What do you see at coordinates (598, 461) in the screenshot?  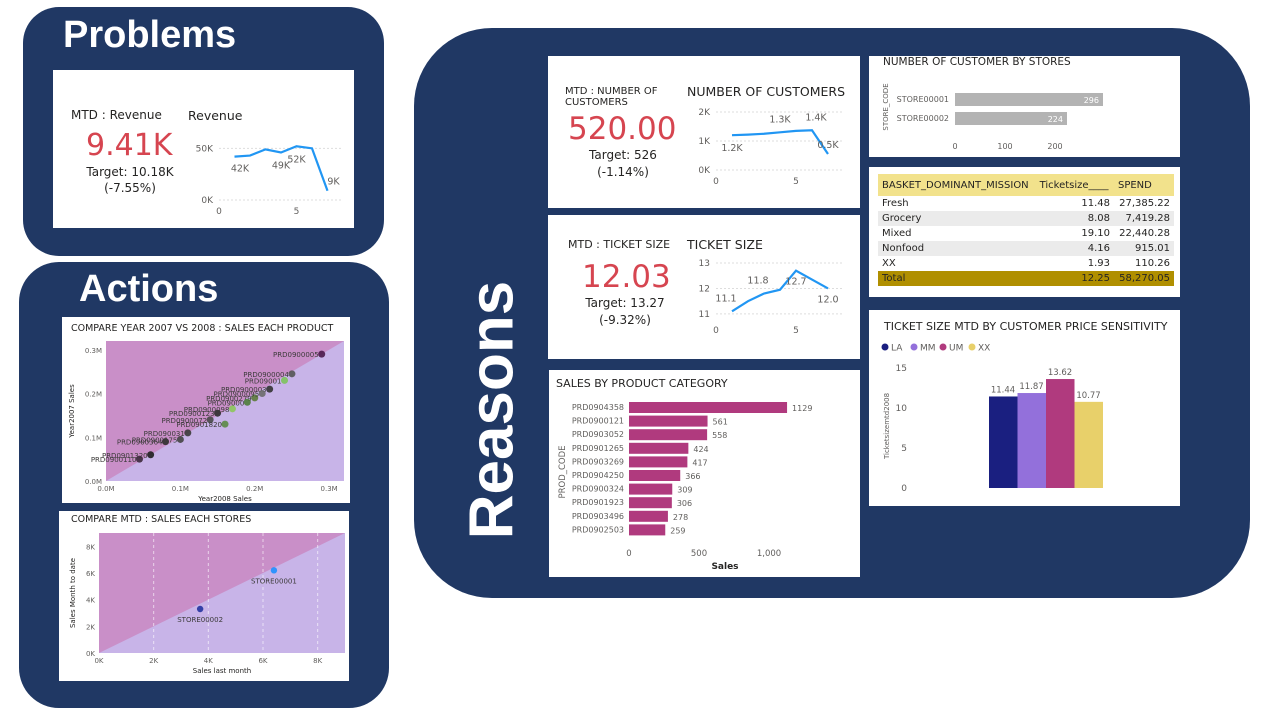 I see `category-label: PRD0903269` at bounding box center [598, 461].